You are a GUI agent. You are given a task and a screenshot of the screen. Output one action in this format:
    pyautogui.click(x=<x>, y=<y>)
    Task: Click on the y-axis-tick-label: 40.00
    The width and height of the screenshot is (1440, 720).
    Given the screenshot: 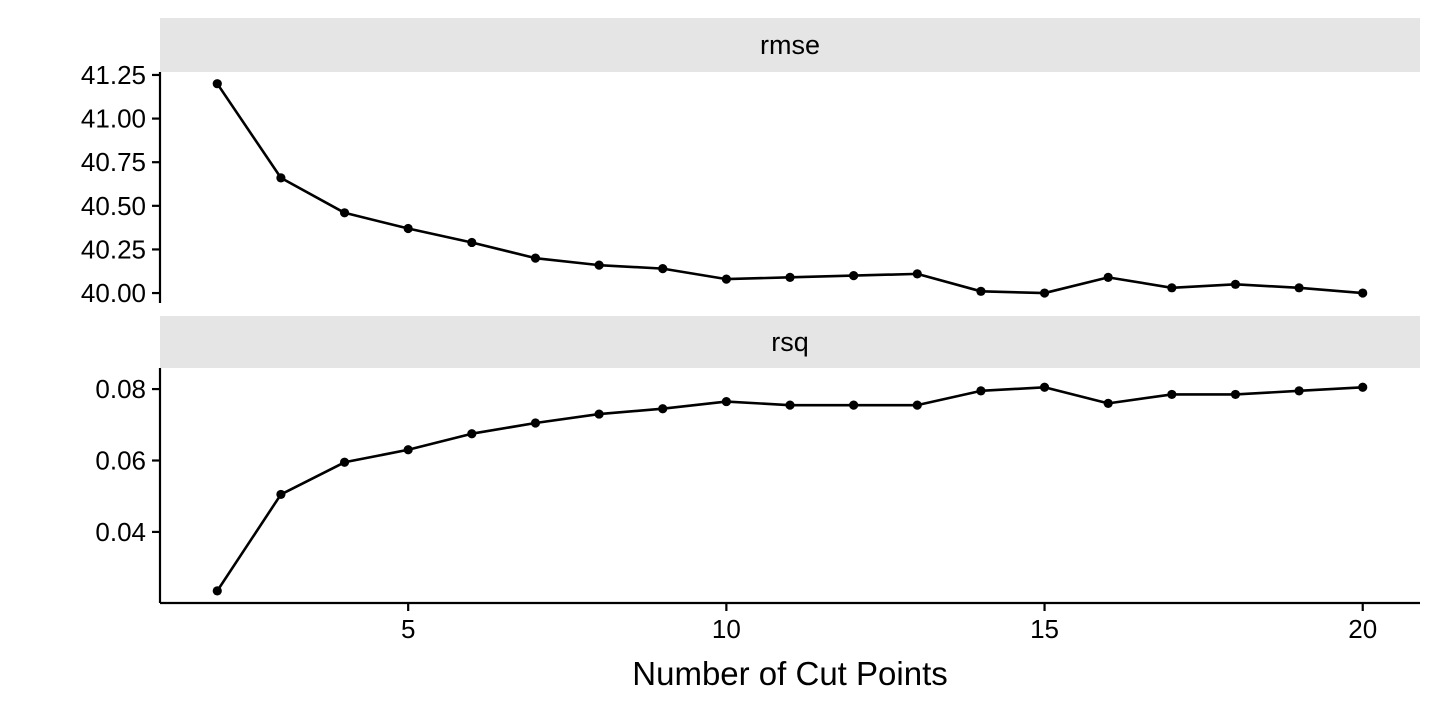 What is the action you would take?
    pyautogui.click(x=113, y=293)
    